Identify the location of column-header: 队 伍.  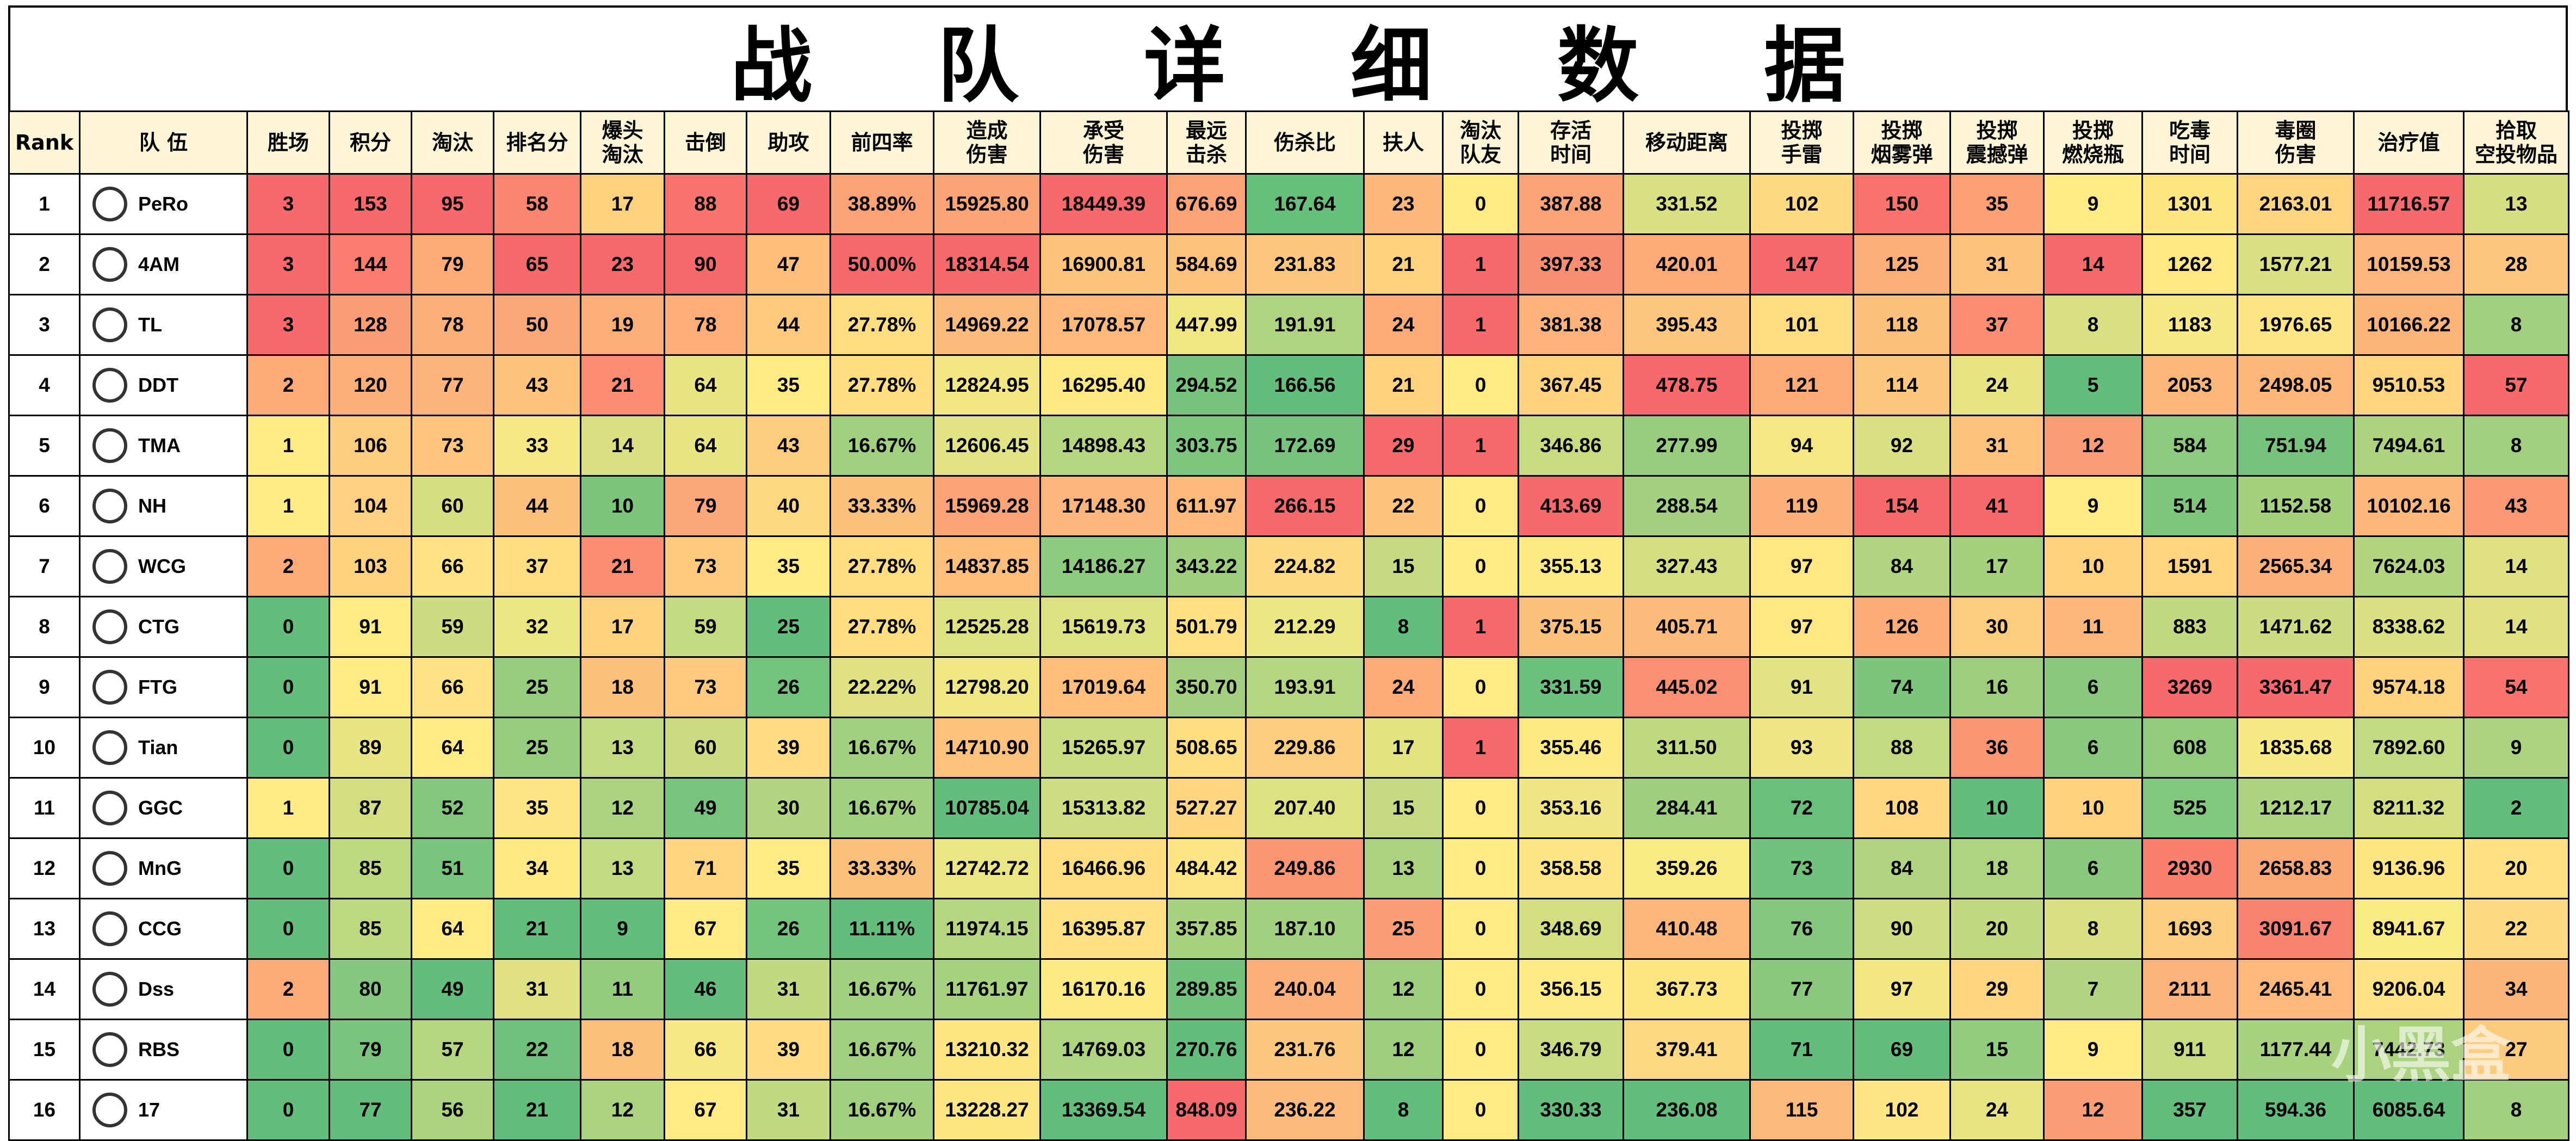
(163, 143).